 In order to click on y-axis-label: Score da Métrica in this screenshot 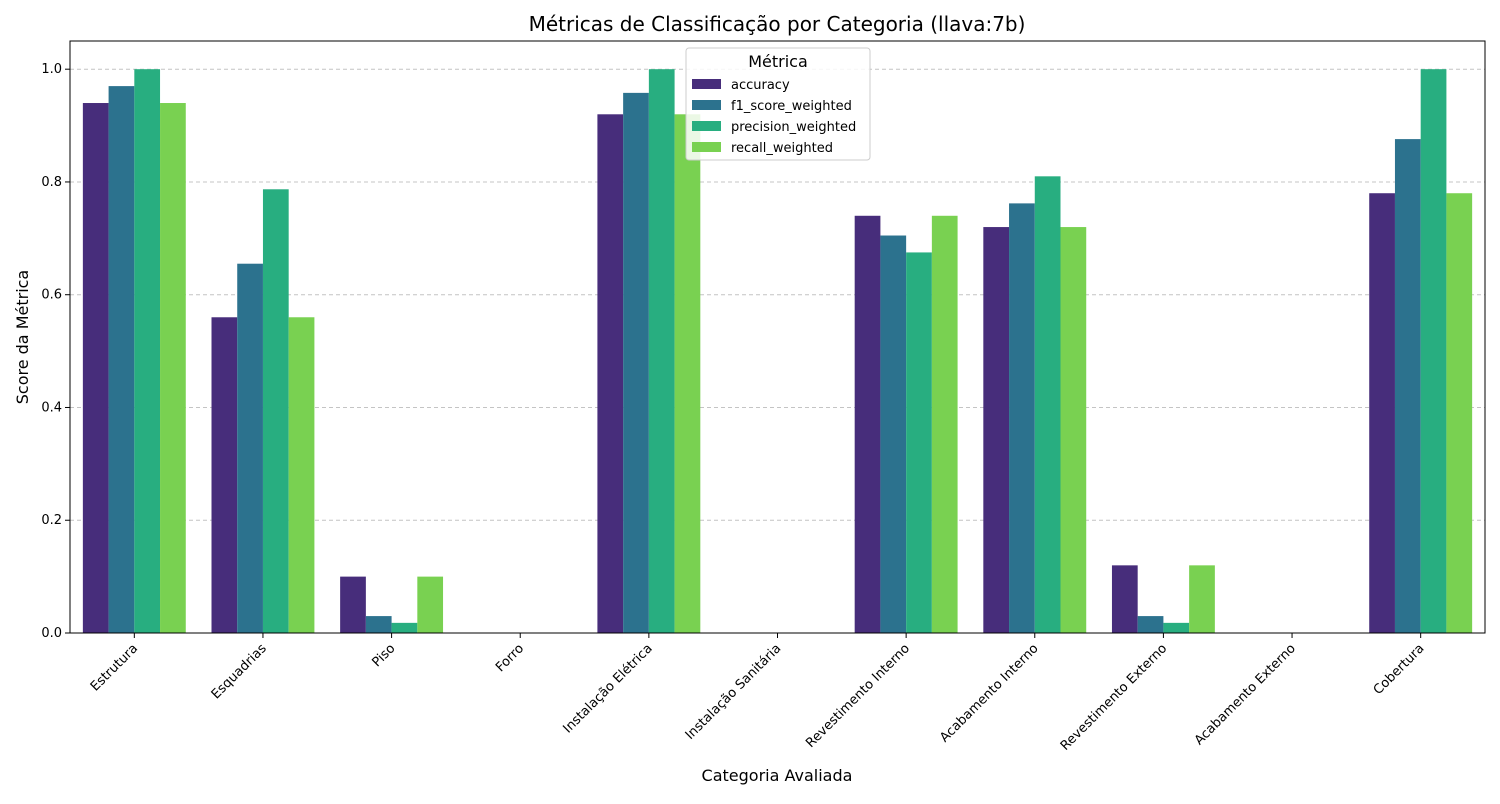, I will do `click(22, 337)`.